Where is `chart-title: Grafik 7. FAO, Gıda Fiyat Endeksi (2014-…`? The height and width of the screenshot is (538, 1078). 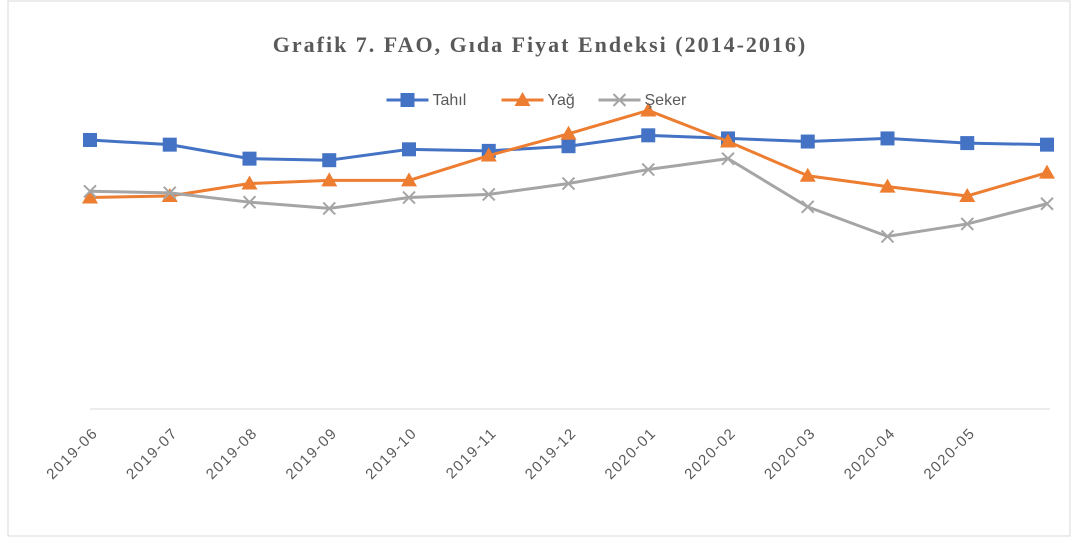
chart-title: Grafik 7. FAO, Gıda Fiyat Endeksi (2014-… is located at coordinates (540, 44).